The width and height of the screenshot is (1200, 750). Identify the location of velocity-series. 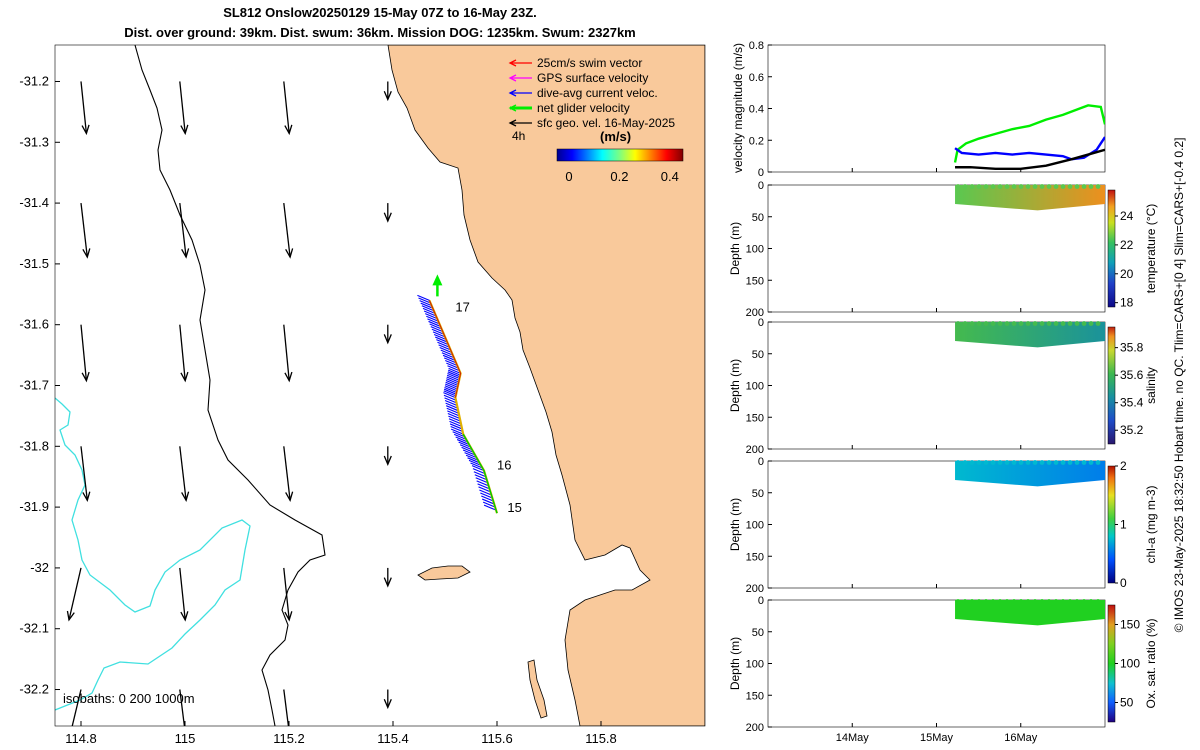
(1029, 137).